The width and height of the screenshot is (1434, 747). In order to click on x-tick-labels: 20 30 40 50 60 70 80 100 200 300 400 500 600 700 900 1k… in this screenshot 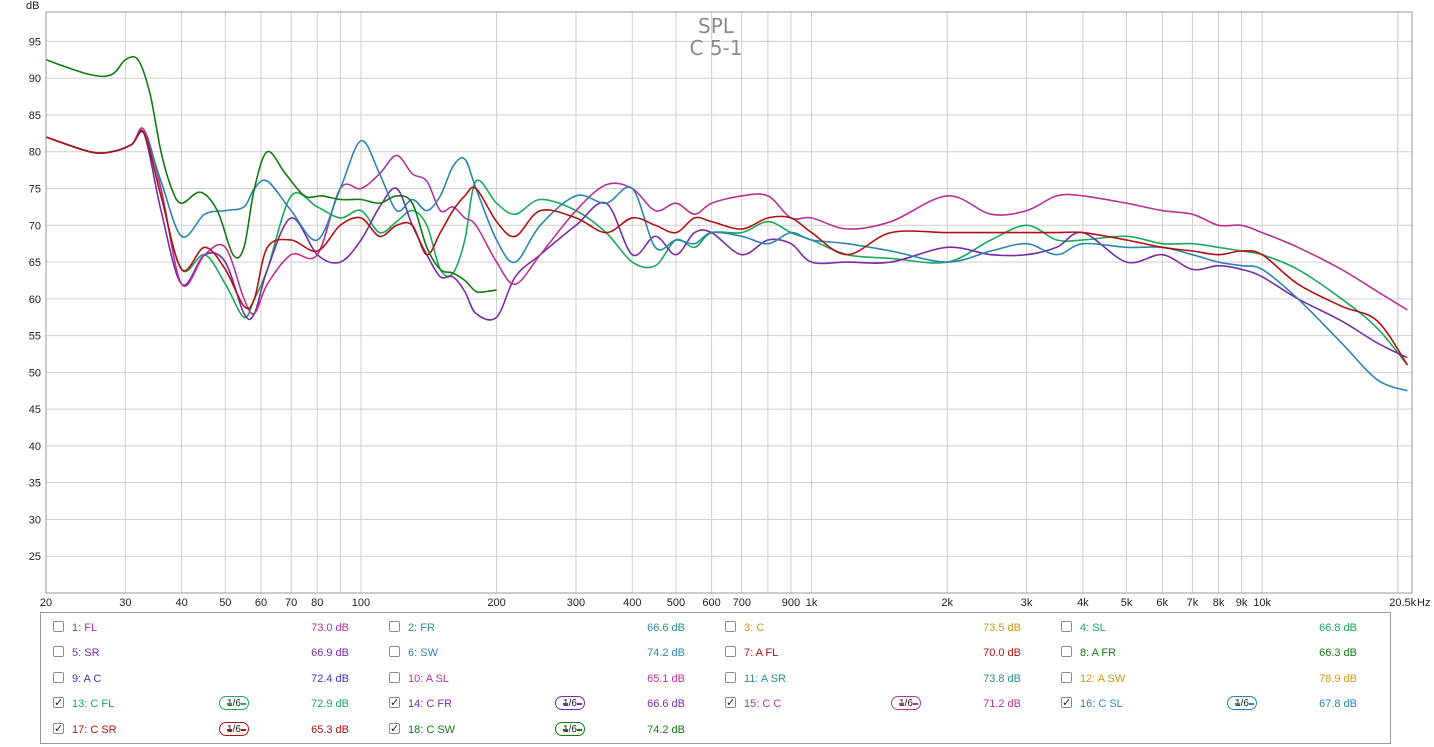, I will do `click(735, 603)`.